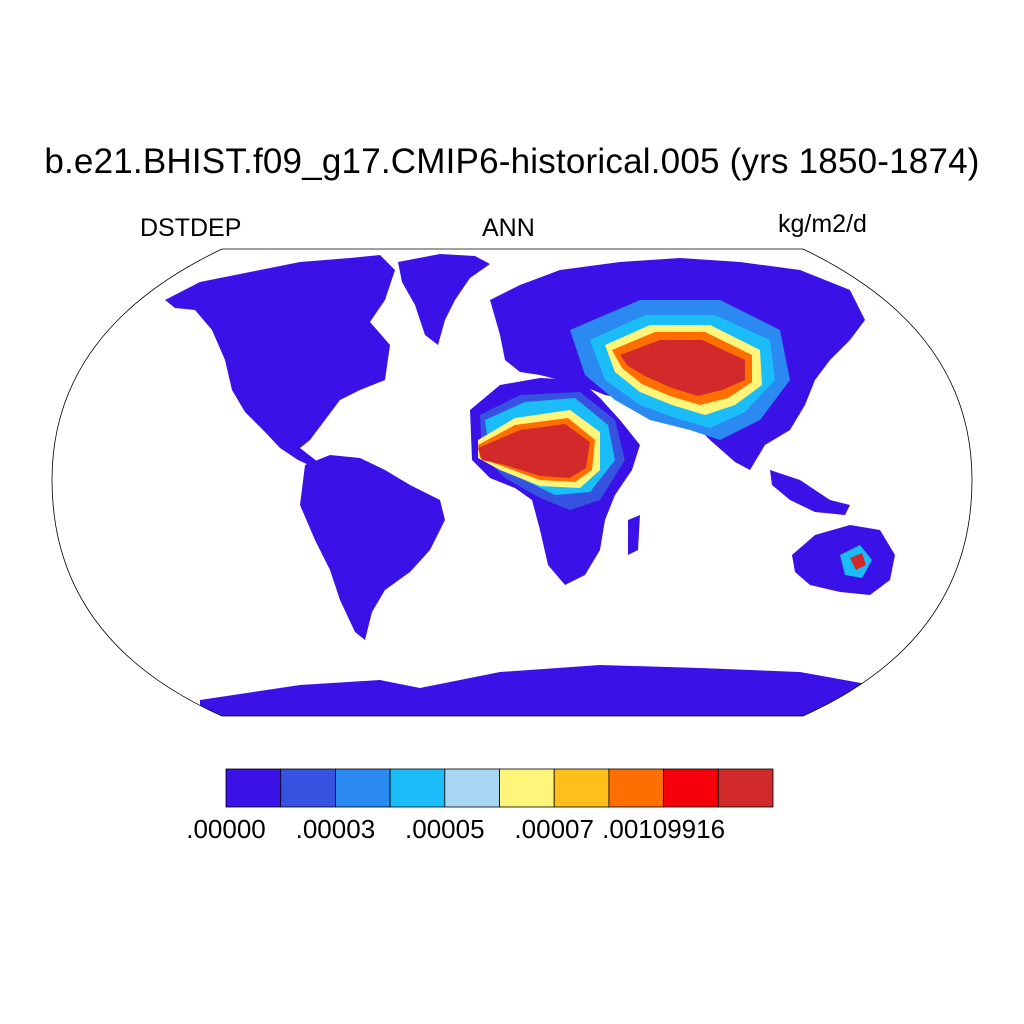 Image resolution: width=1024 pixels, height=1024 pixels. What do you see at coordinates (682, 368) in the screenshot?
I see `central-asia-max-region` at bounding box center [682, 368].